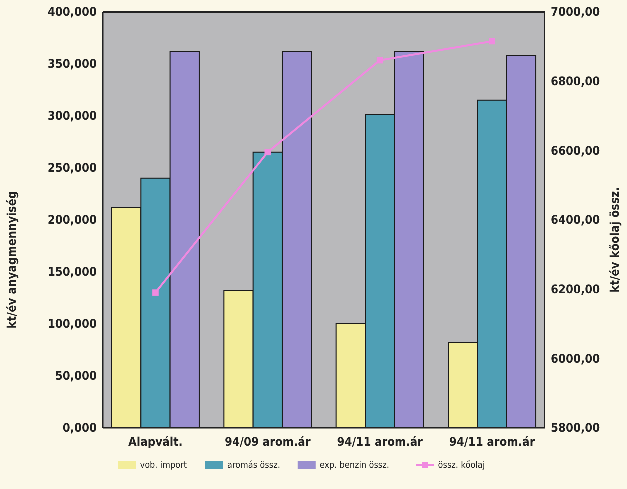 The width and height of the screenshot is (627, 489). I want to click on y2-tick-label: 6000,00, so click(575, 359).